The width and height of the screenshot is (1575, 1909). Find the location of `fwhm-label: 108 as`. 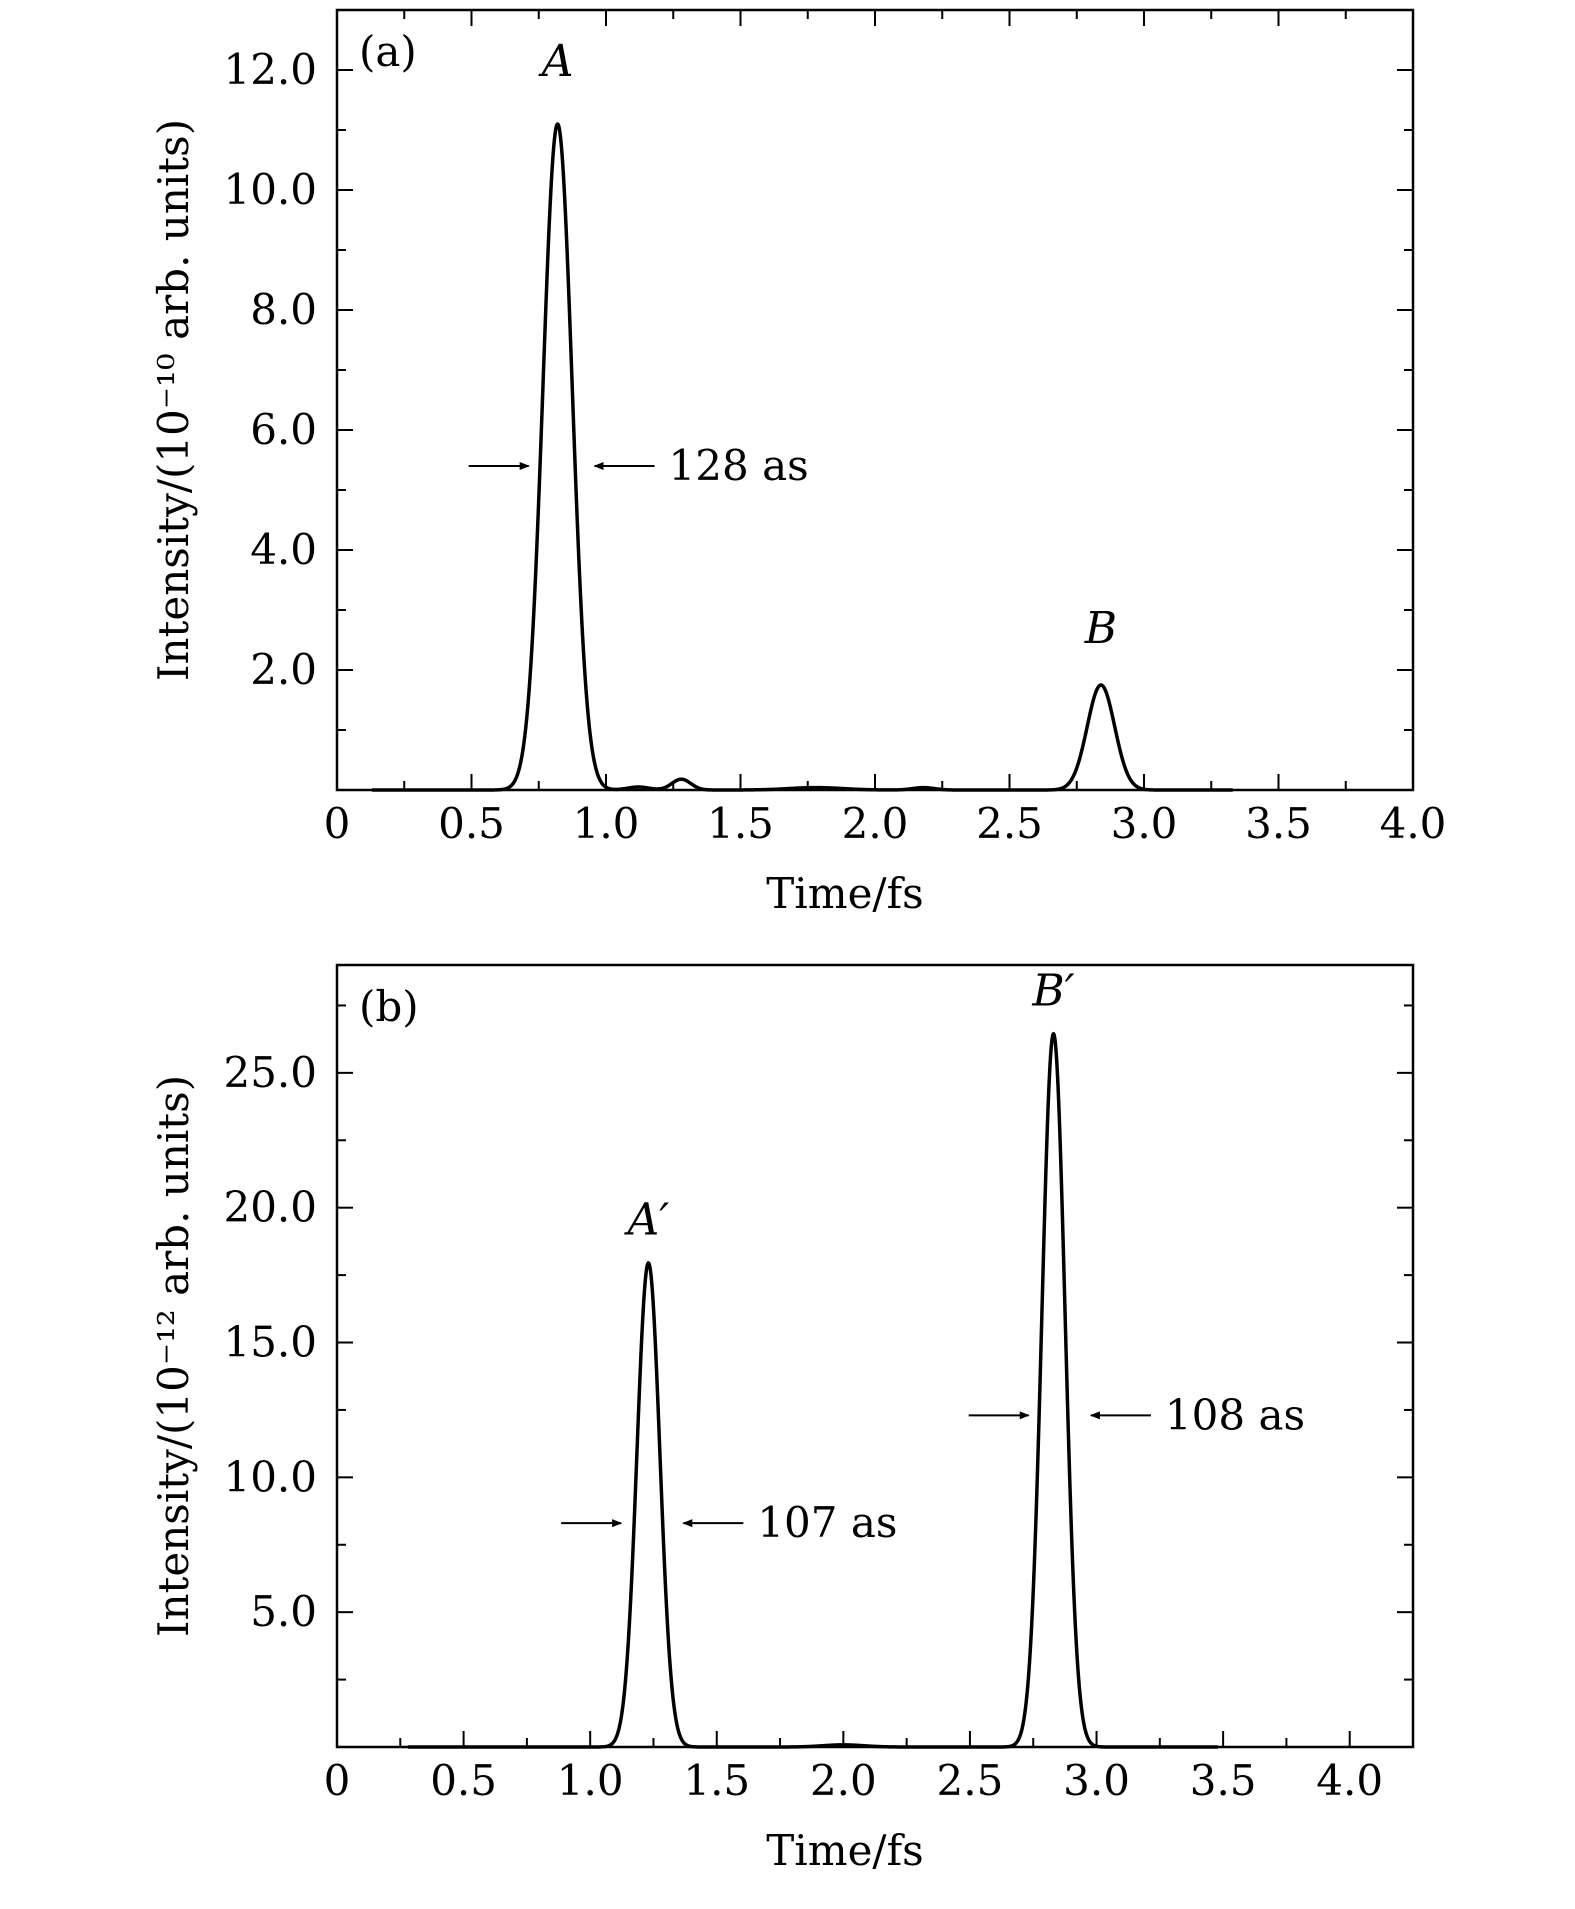

fwhm-label: 108 as is located at coordinates (1235, 1414).